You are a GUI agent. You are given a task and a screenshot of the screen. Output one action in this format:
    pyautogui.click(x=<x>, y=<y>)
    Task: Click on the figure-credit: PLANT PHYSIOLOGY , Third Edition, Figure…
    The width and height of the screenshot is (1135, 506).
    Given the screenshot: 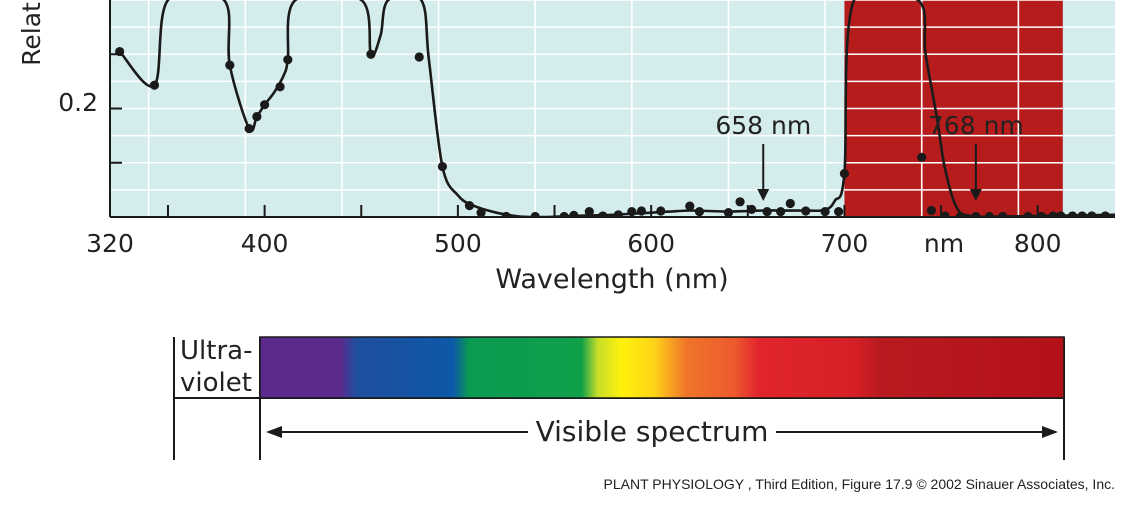 What is the action you would take?
    pyautogui.click(x=859, y=484)
    